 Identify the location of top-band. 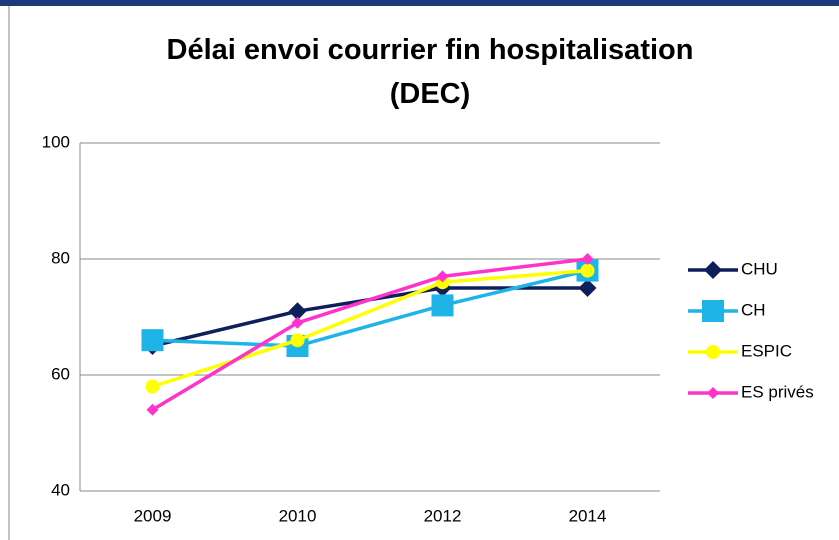
(419, 3).